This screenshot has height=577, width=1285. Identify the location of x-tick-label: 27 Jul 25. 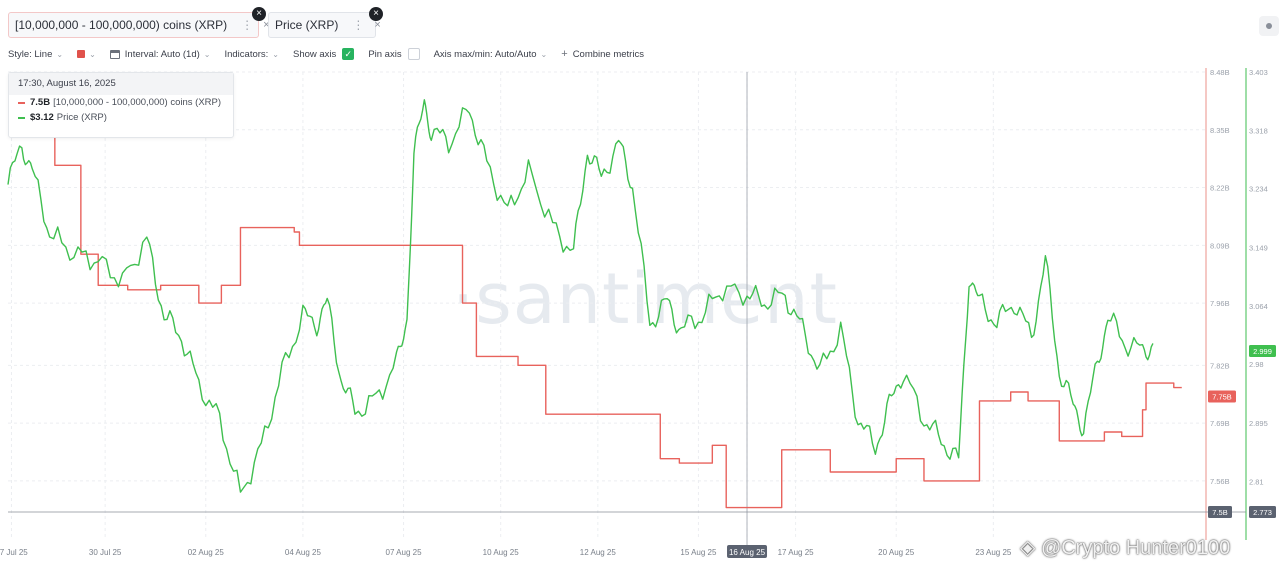
(14, 552).